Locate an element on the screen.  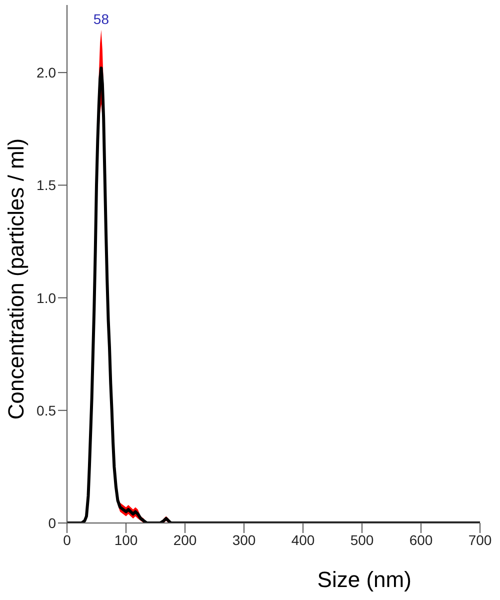
y-tick-label: 1.0 is located at coordinates (46, 298).